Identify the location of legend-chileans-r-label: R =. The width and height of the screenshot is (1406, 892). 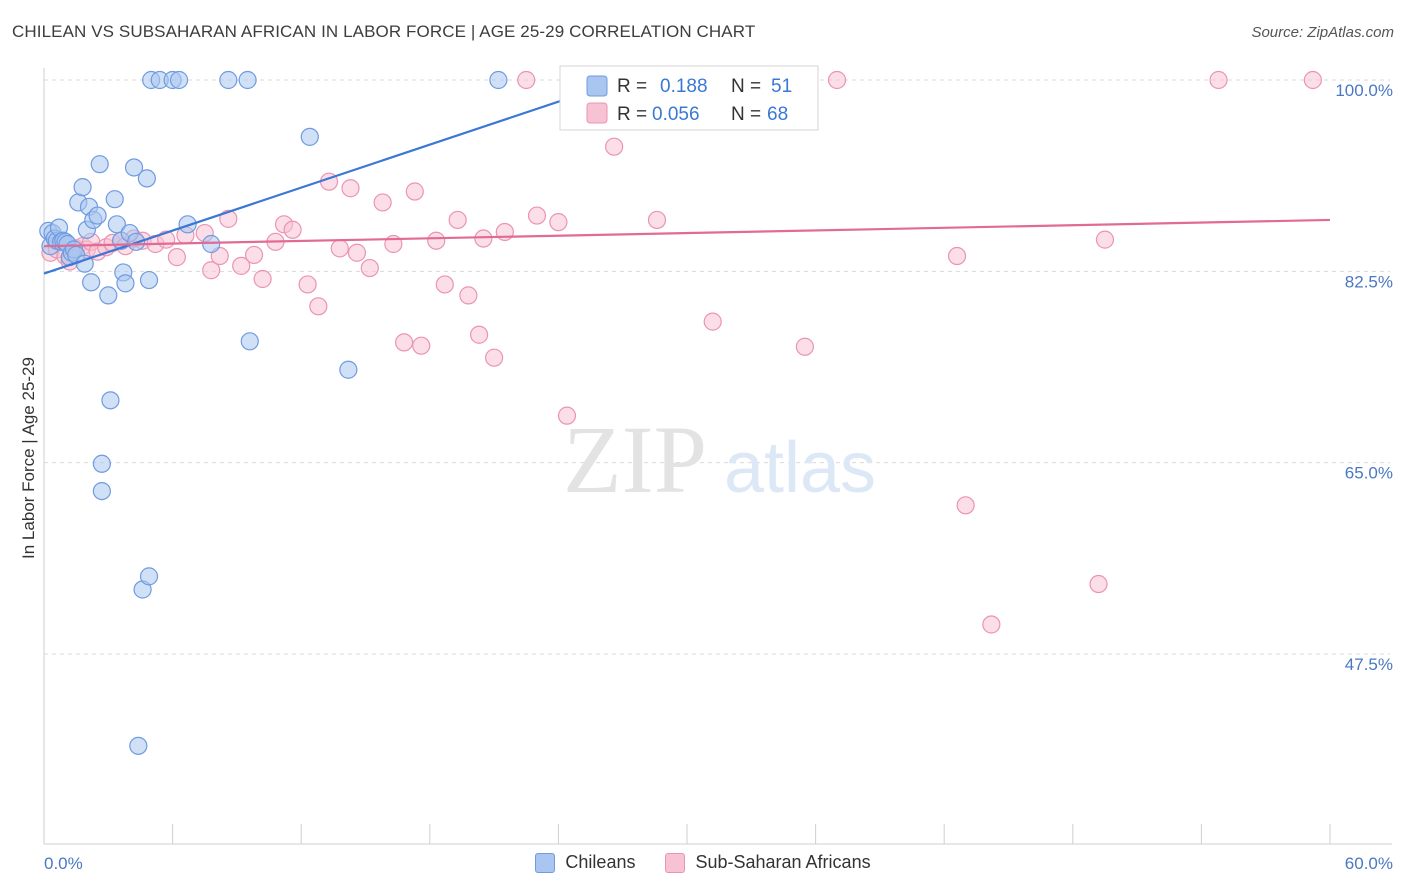
(632, 86).